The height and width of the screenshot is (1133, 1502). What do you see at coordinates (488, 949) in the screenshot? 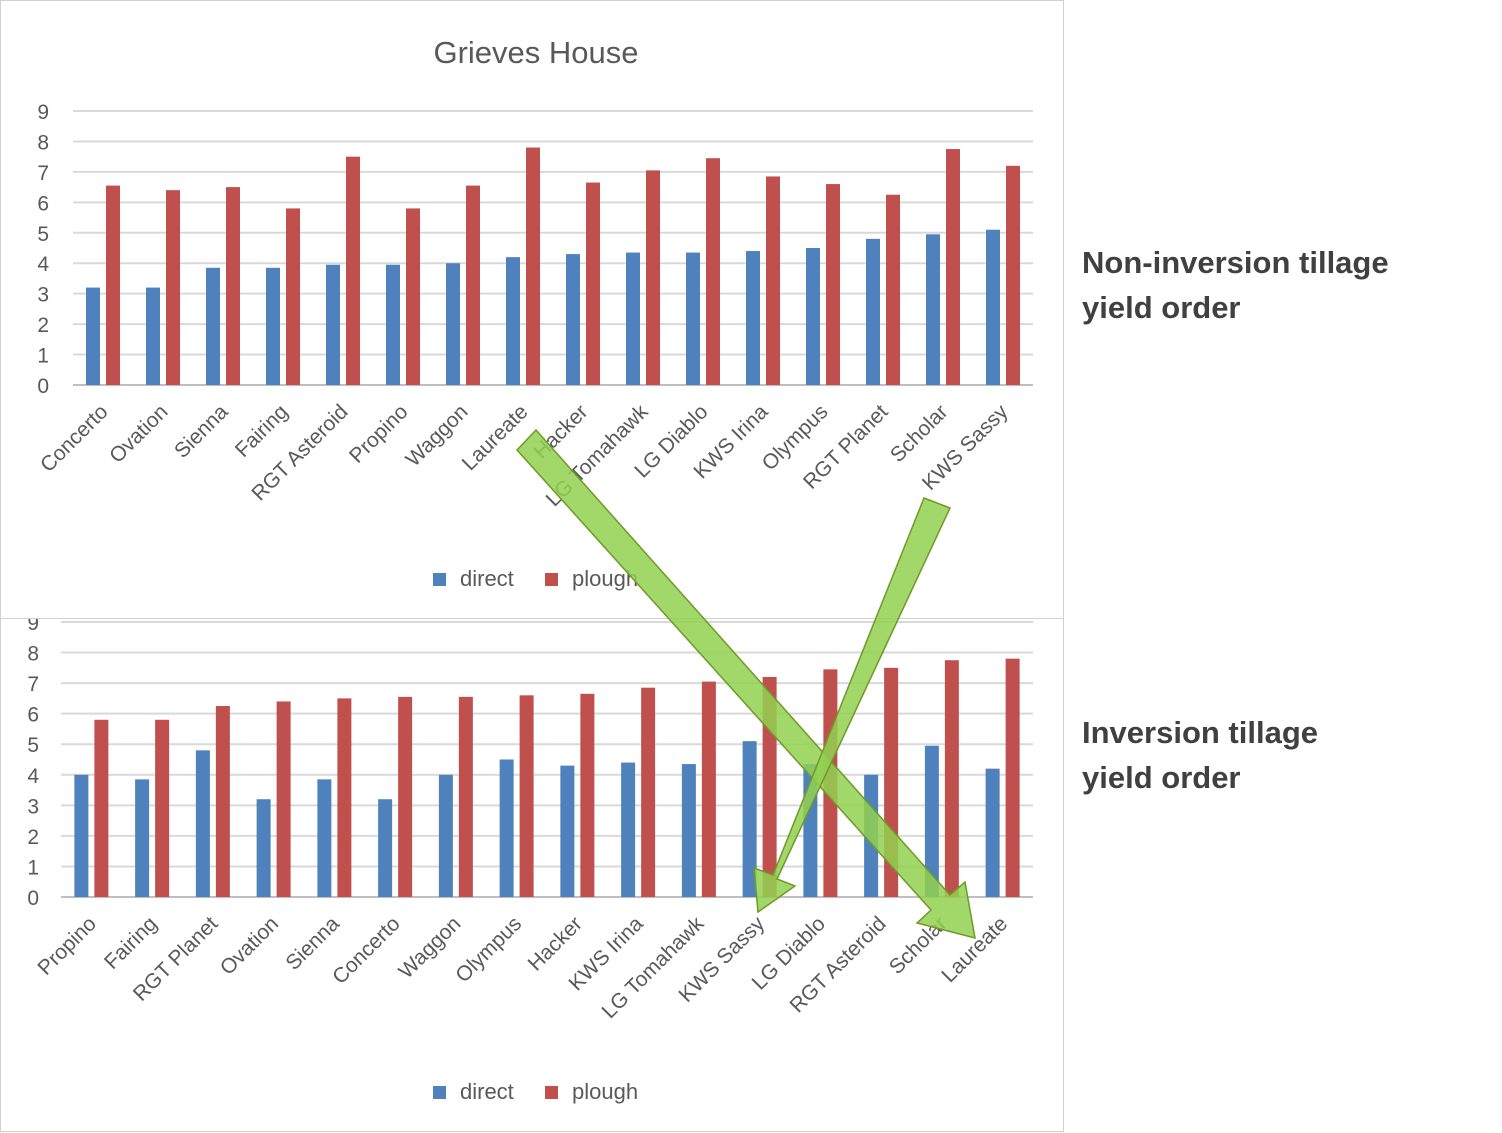
I see `x-tick-label: Olympus` at bounding box center [488, 949].